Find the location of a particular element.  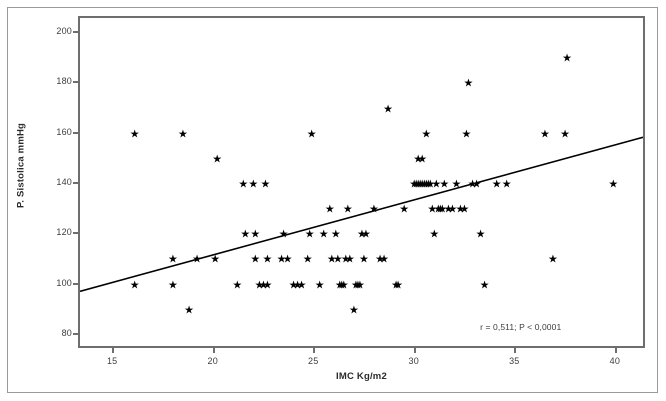

y-axis-tick-label: 80 is located at coordinates (66, 332).